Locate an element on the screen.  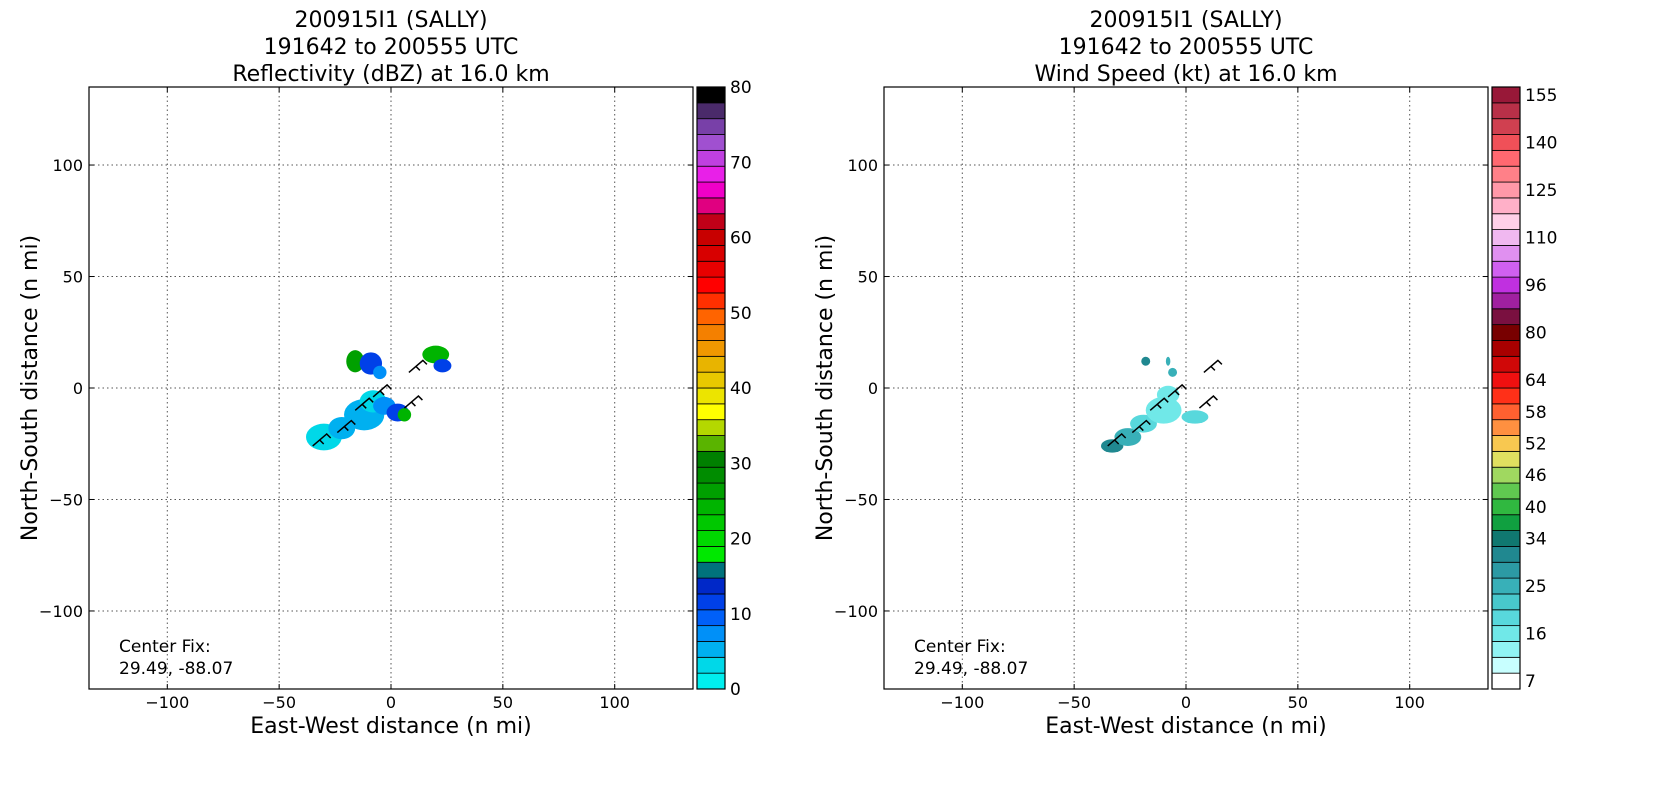
colorbar-tick-label: 70 is located at coordinates (741, 163).